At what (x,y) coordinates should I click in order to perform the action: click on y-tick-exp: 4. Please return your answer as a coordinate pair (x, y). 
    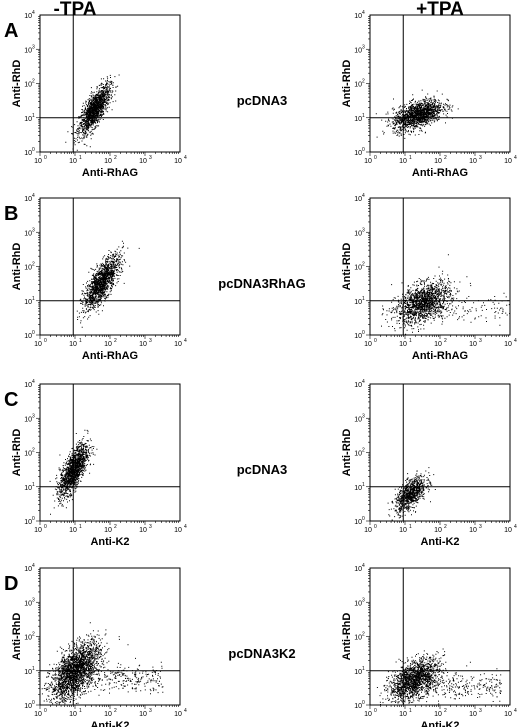
    Looking at the image, I should click on (363, 566).